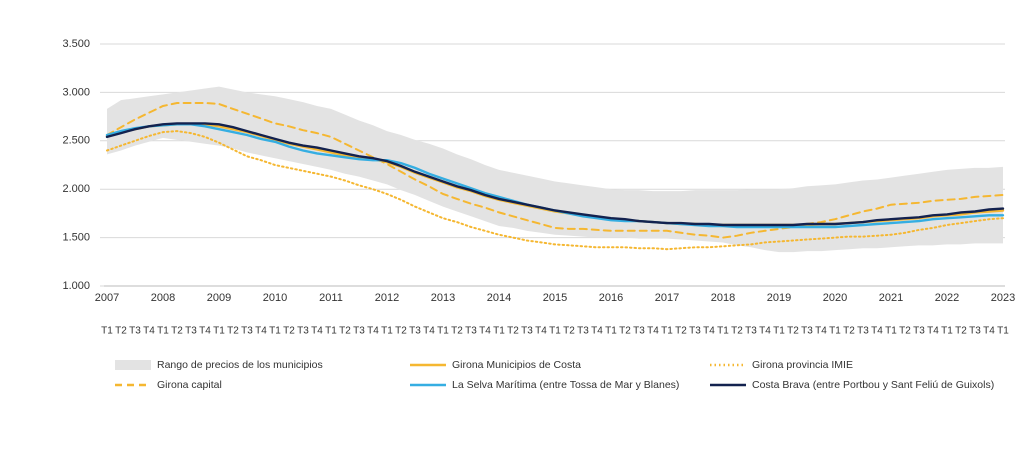  I want to click on year-label: 2013, so click(443, 298).